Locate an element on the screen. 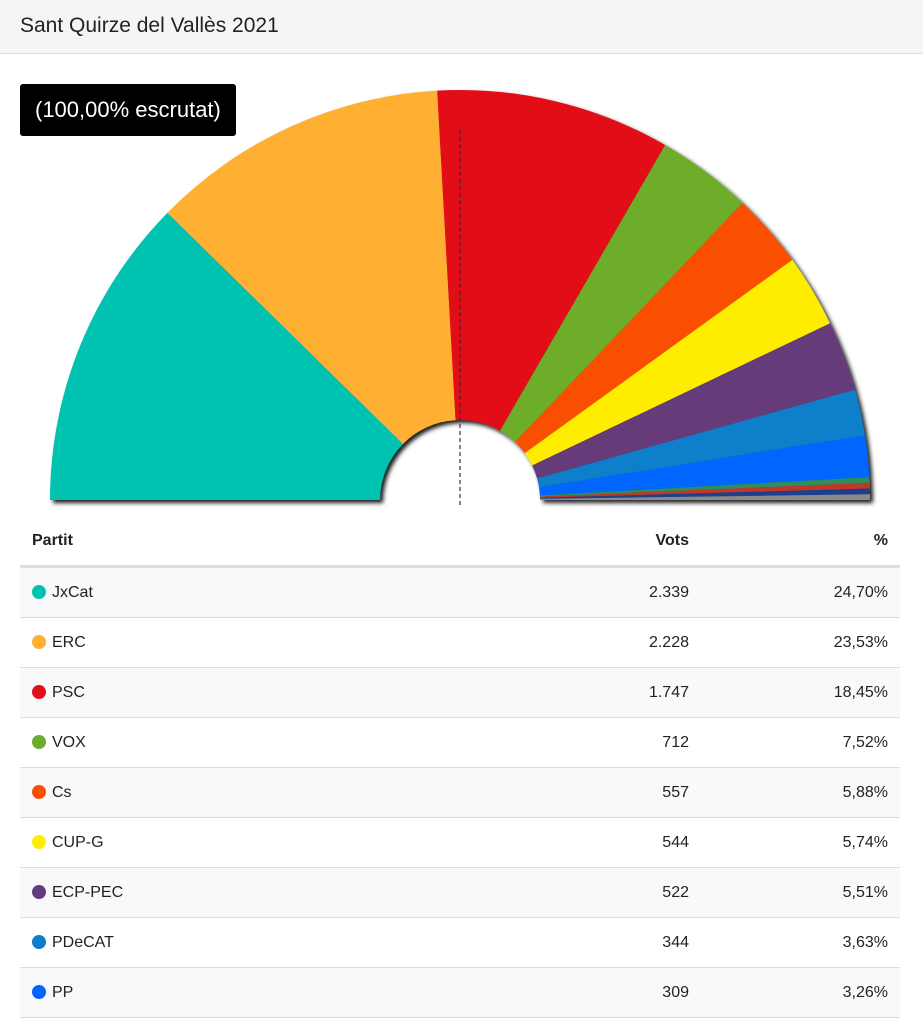 The width and height of the screenshot is (923, 1024). table-row: JxCat 2.339 24,70% is located at coordinates (460, 592).